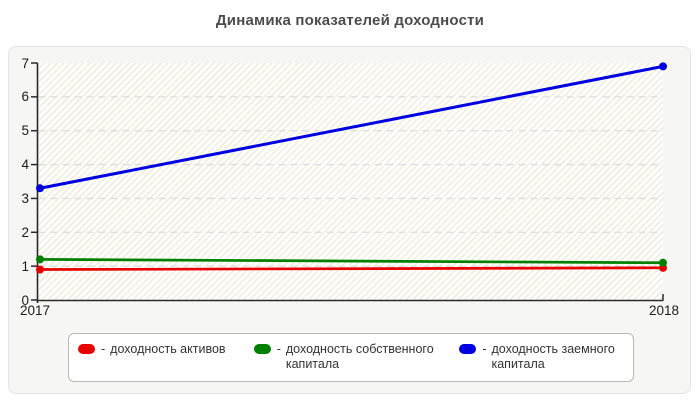 Image resolution: width=700 pixels, height=400 pixels. I want to click on legend-item: - доходность активов, so click(166, 349).